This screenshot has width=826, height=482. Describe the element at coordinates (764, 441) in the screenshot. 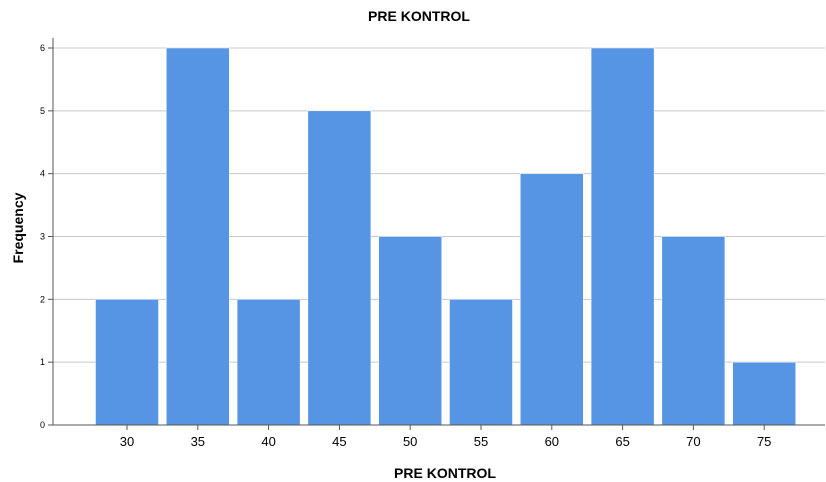

I see `x-tick-label: 75` at that location.